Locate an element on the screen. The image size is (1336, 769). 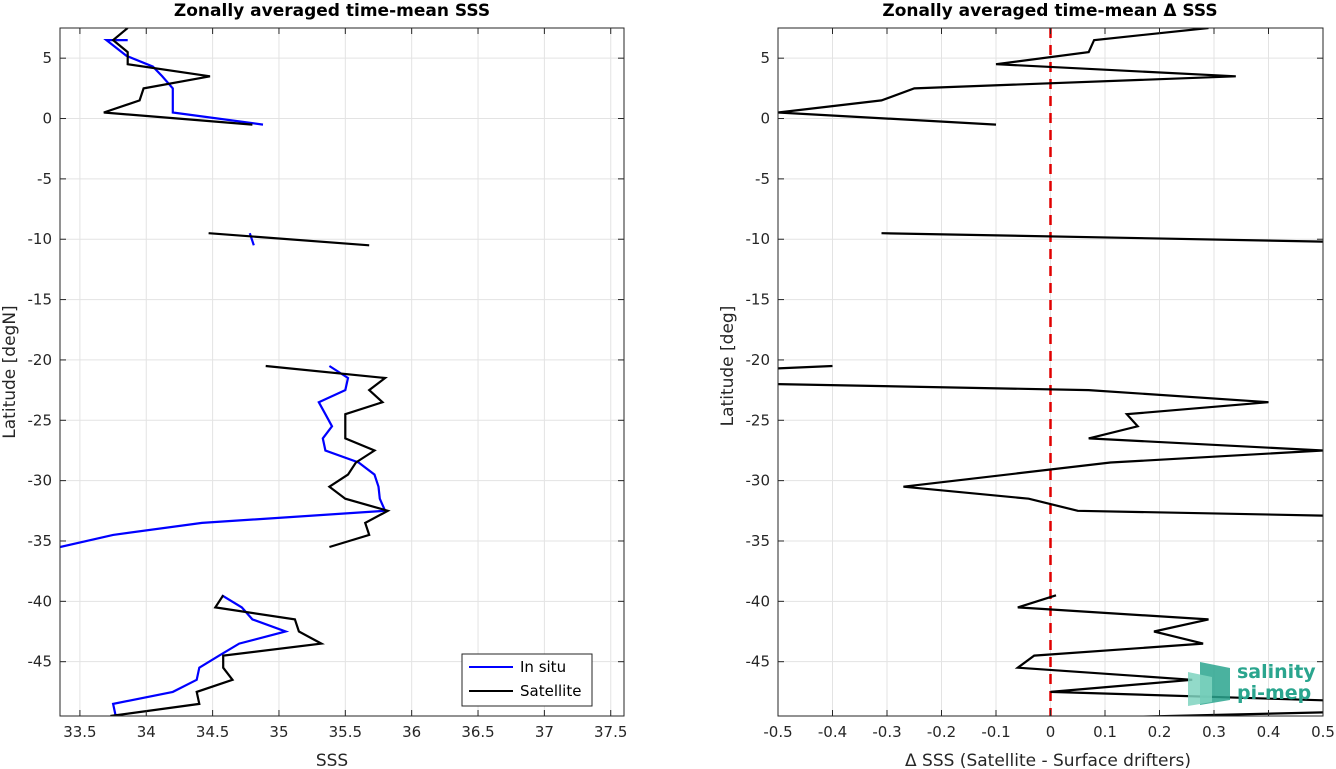
xtick-label: 0.2 is located at coordinates (1160, 732).